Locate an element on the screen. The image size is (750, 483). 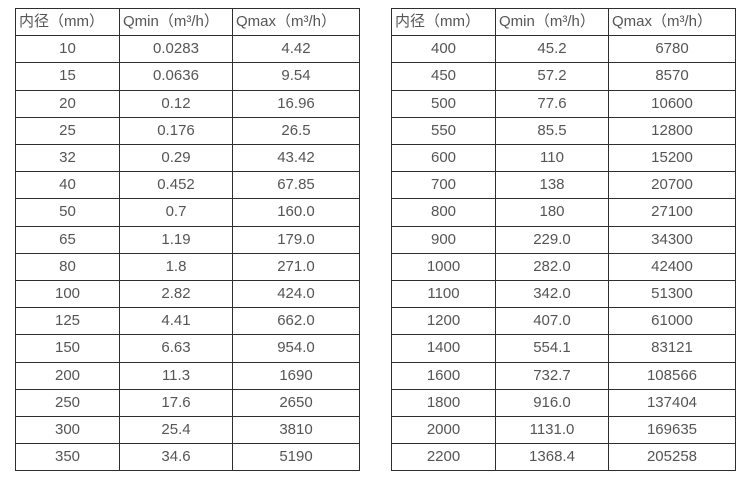
table-row: 800 180 27100 is located at coordinates (563, 212).